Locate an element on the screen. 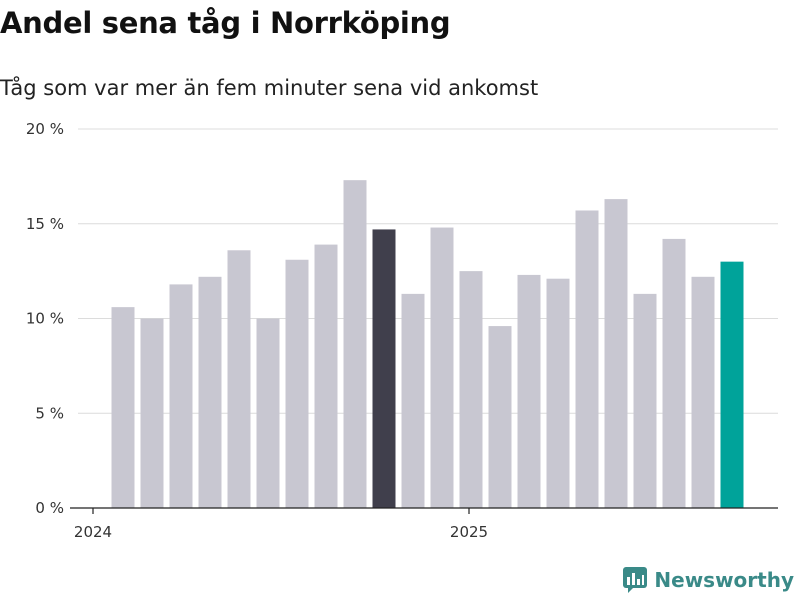  y-tick-label: 10 % is located at coordinates (45, 319).